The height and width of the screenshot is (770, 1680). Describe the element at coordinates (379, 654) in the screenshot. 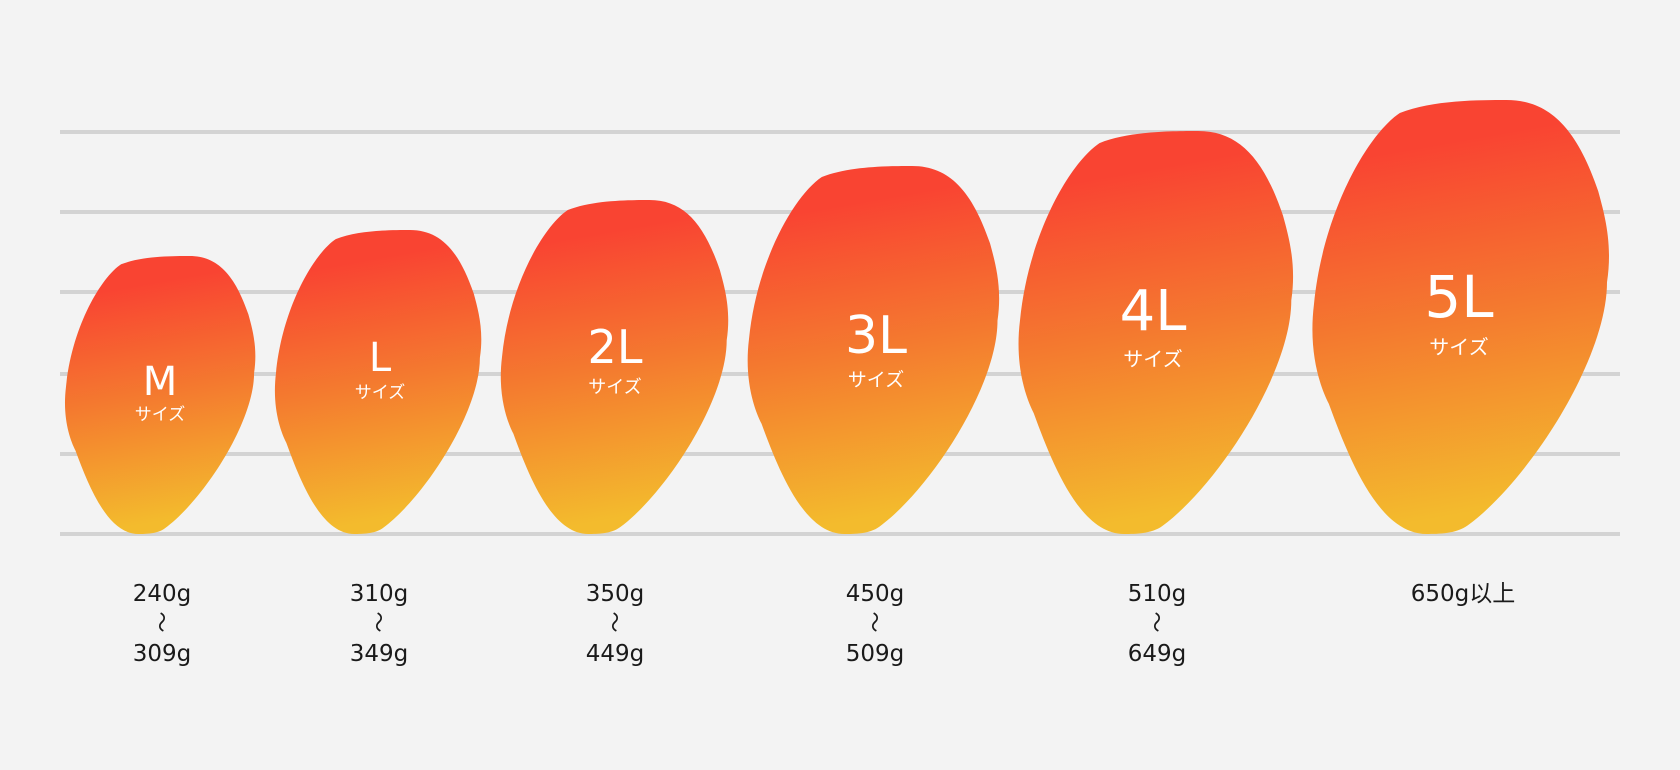

I see `weight-max-l: 349g` at that location.